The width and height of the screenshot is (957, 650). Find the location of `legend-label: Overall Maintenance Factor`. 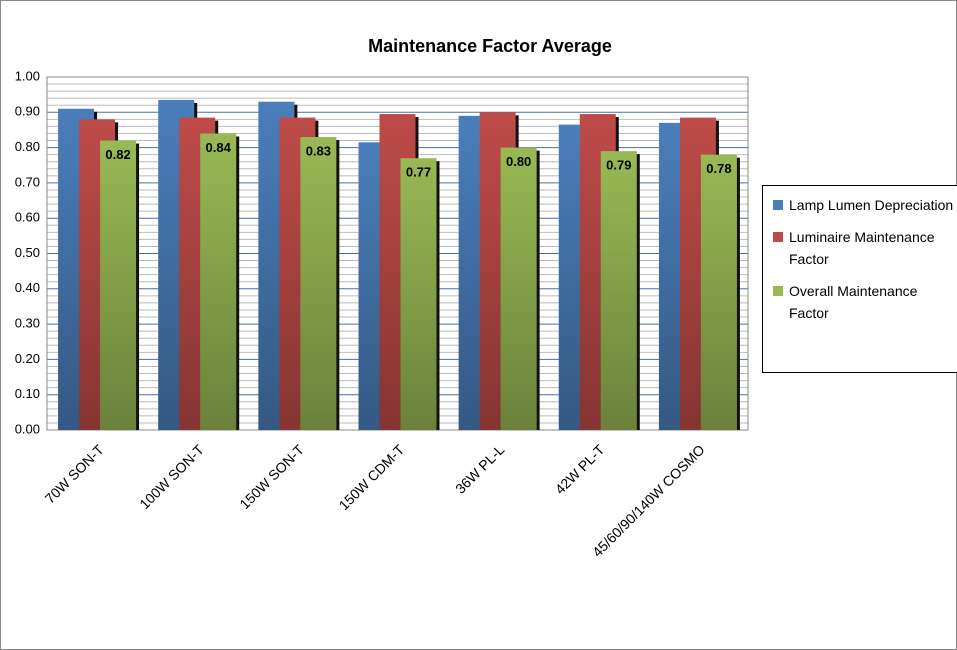

legend-label: Overall Maintenance Factor is located at coordinates (853, 302).